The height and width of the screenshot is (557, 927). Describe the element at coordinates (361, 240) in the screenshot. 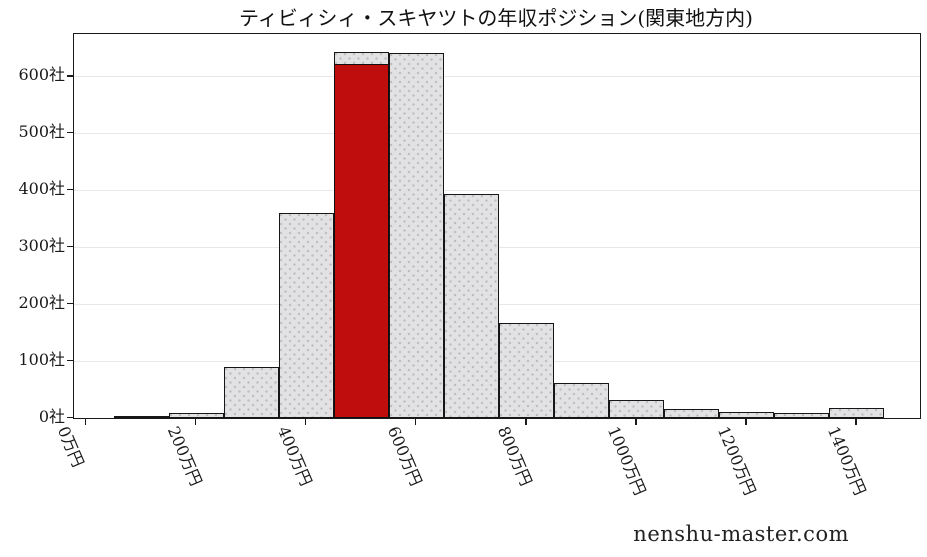

I see `highlighted-bar` at that location.